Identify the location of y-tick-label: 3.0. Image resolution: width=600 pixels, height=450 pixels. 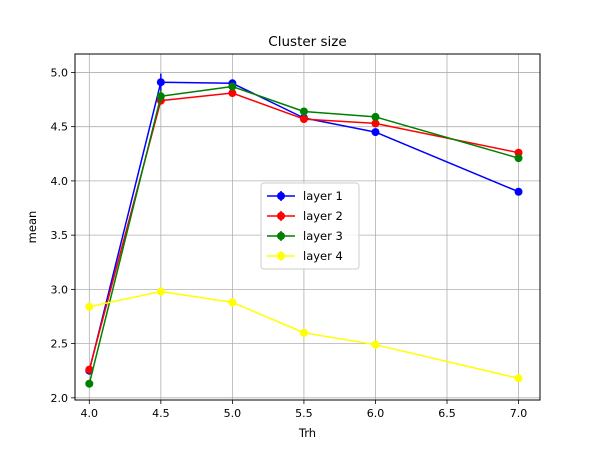
(60, 289).